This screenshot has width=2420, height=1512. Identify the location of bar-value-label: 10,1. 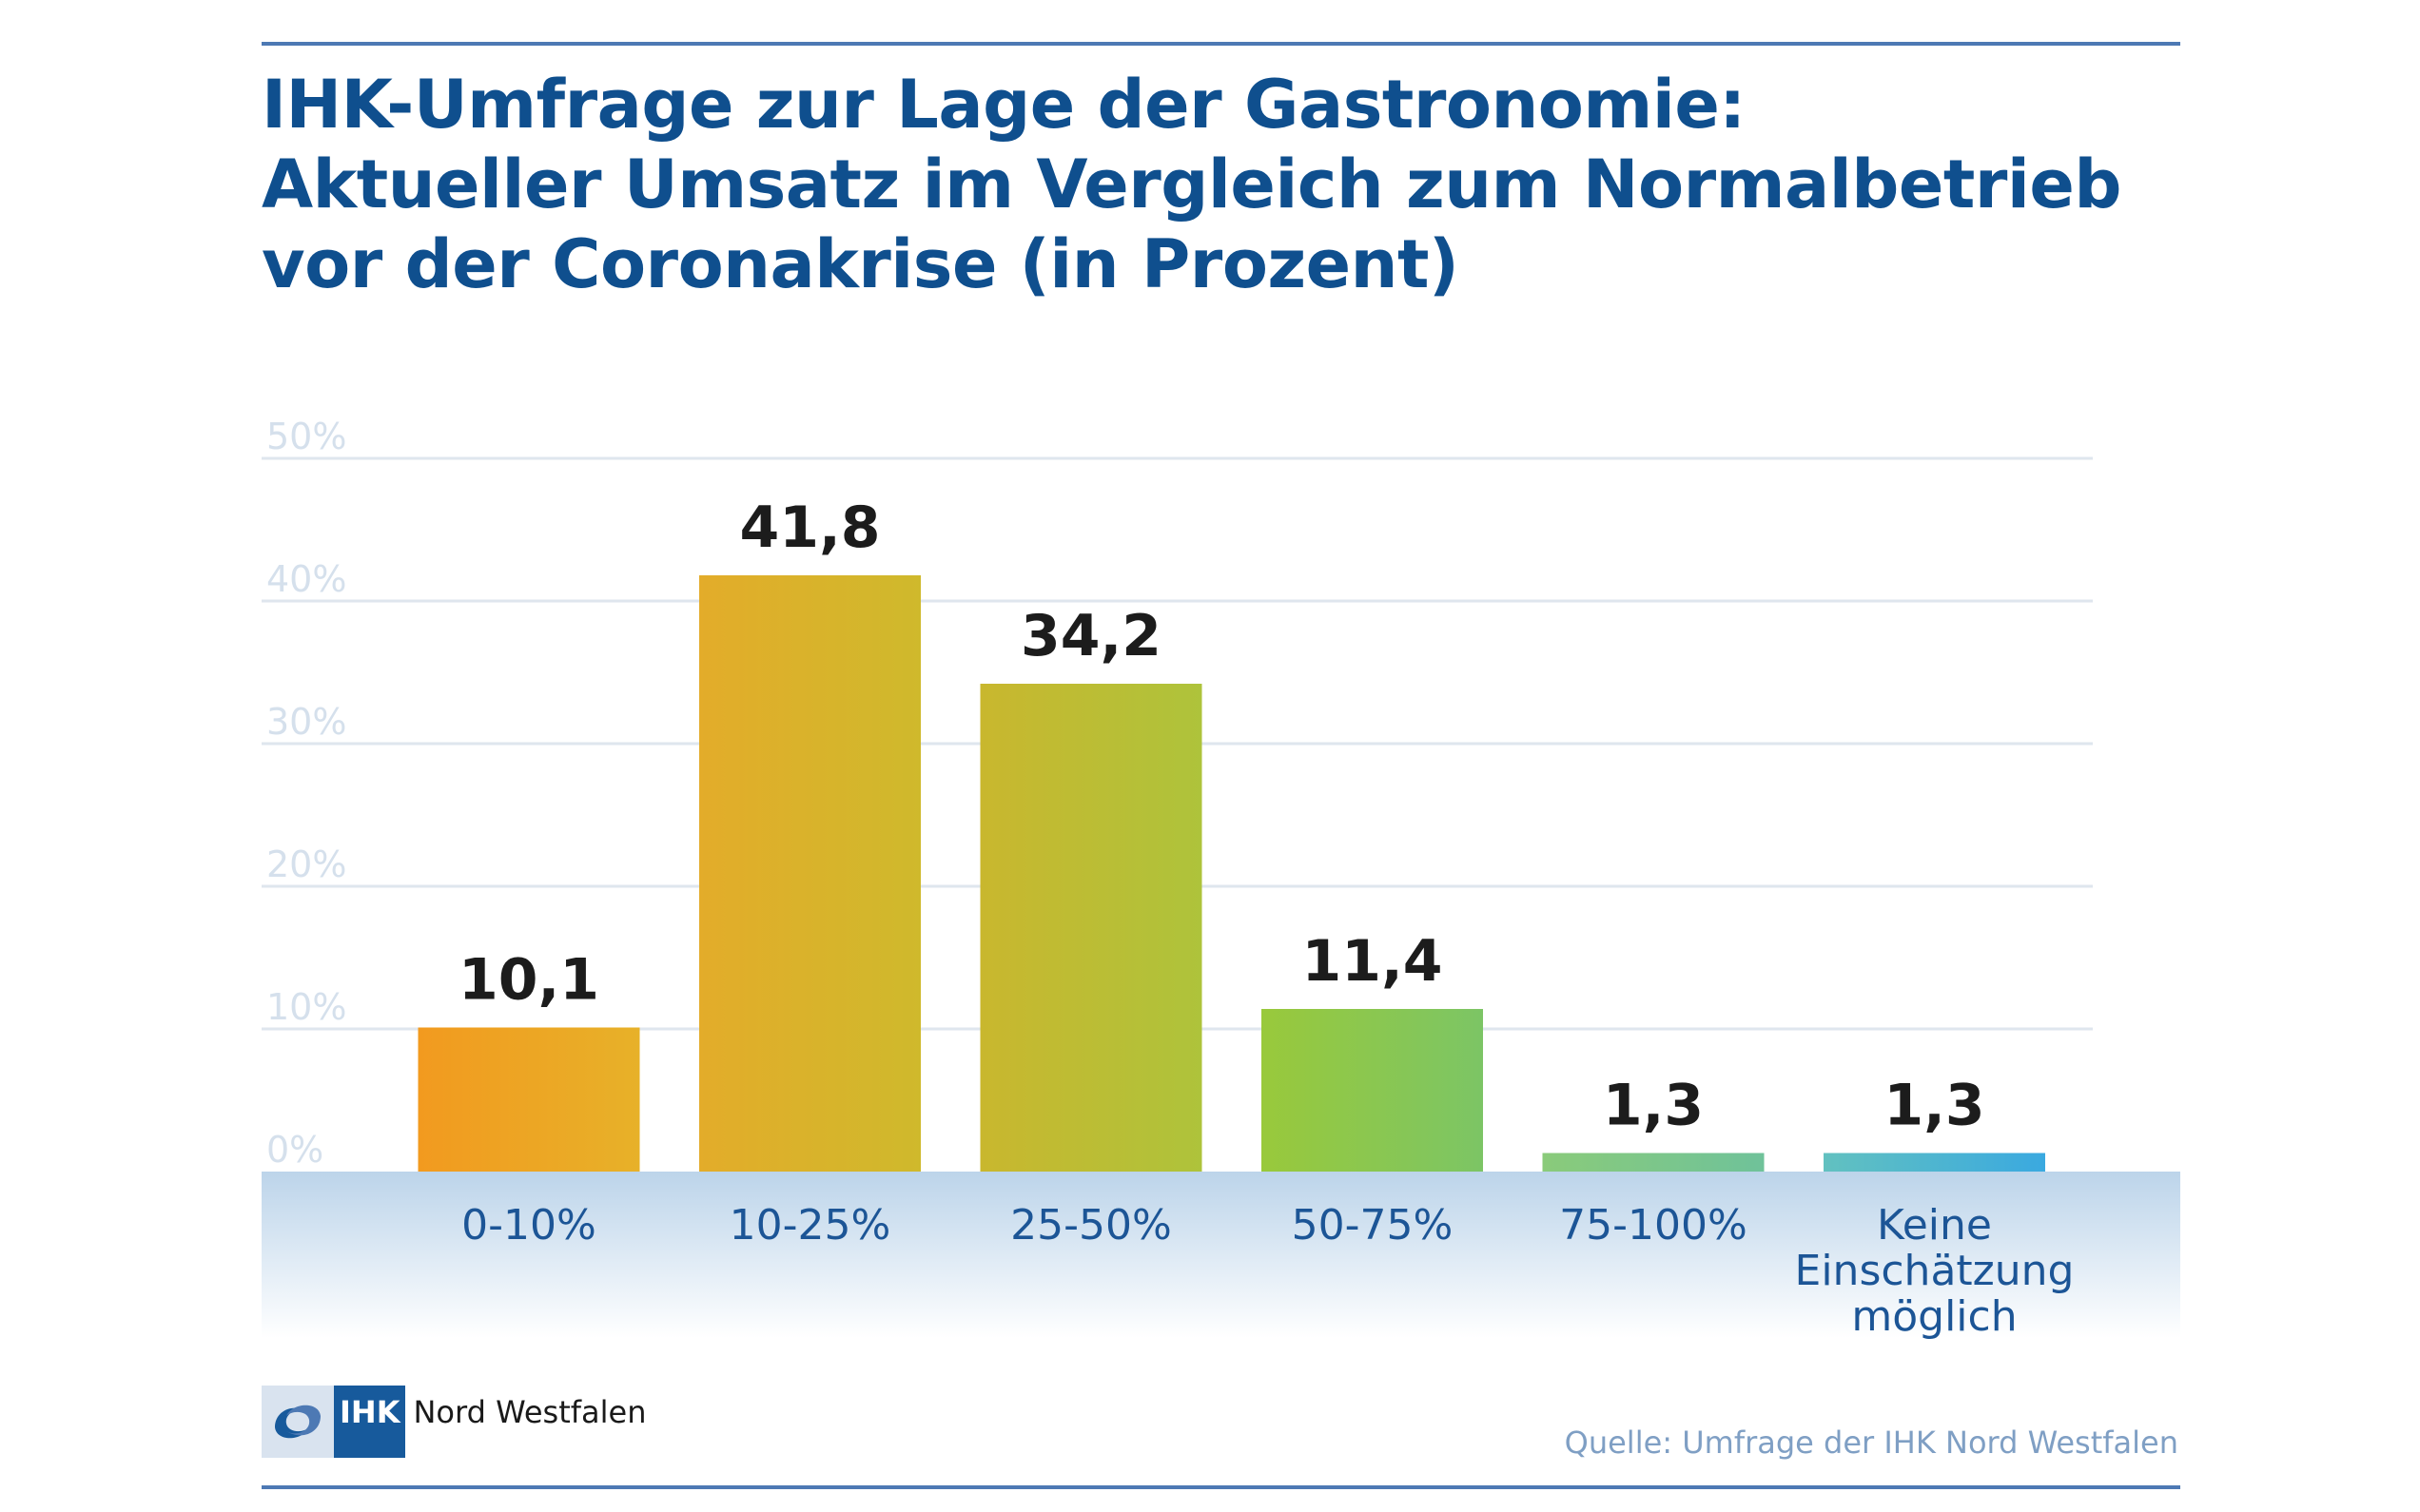
(529, 980).